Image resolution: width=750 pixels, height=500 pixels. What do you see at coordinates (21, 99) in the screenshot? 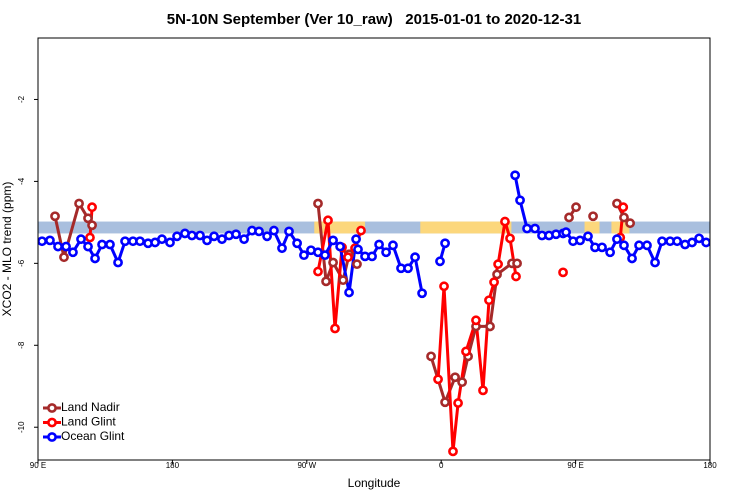
I see `y-tick-label: -2` at bounding box center [21, 99].